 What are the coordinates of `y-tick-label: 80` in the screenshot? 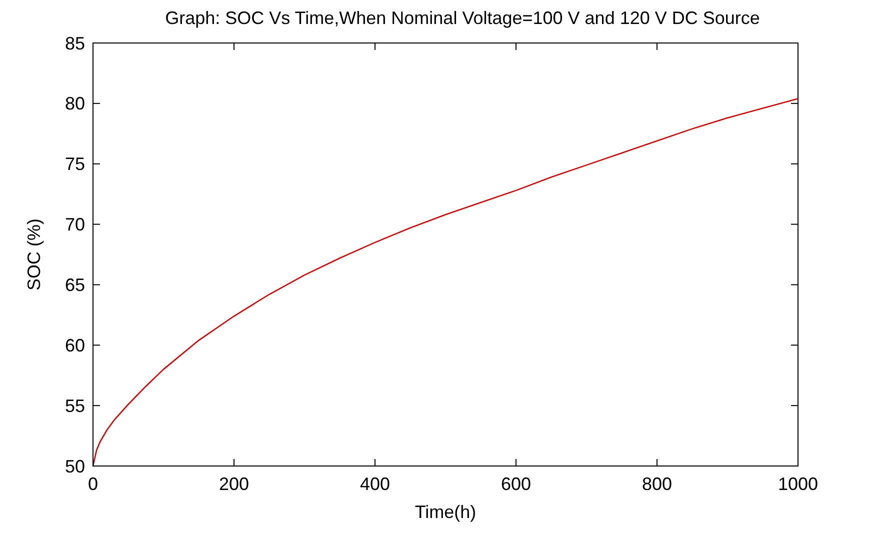 It's located at (74, 104).